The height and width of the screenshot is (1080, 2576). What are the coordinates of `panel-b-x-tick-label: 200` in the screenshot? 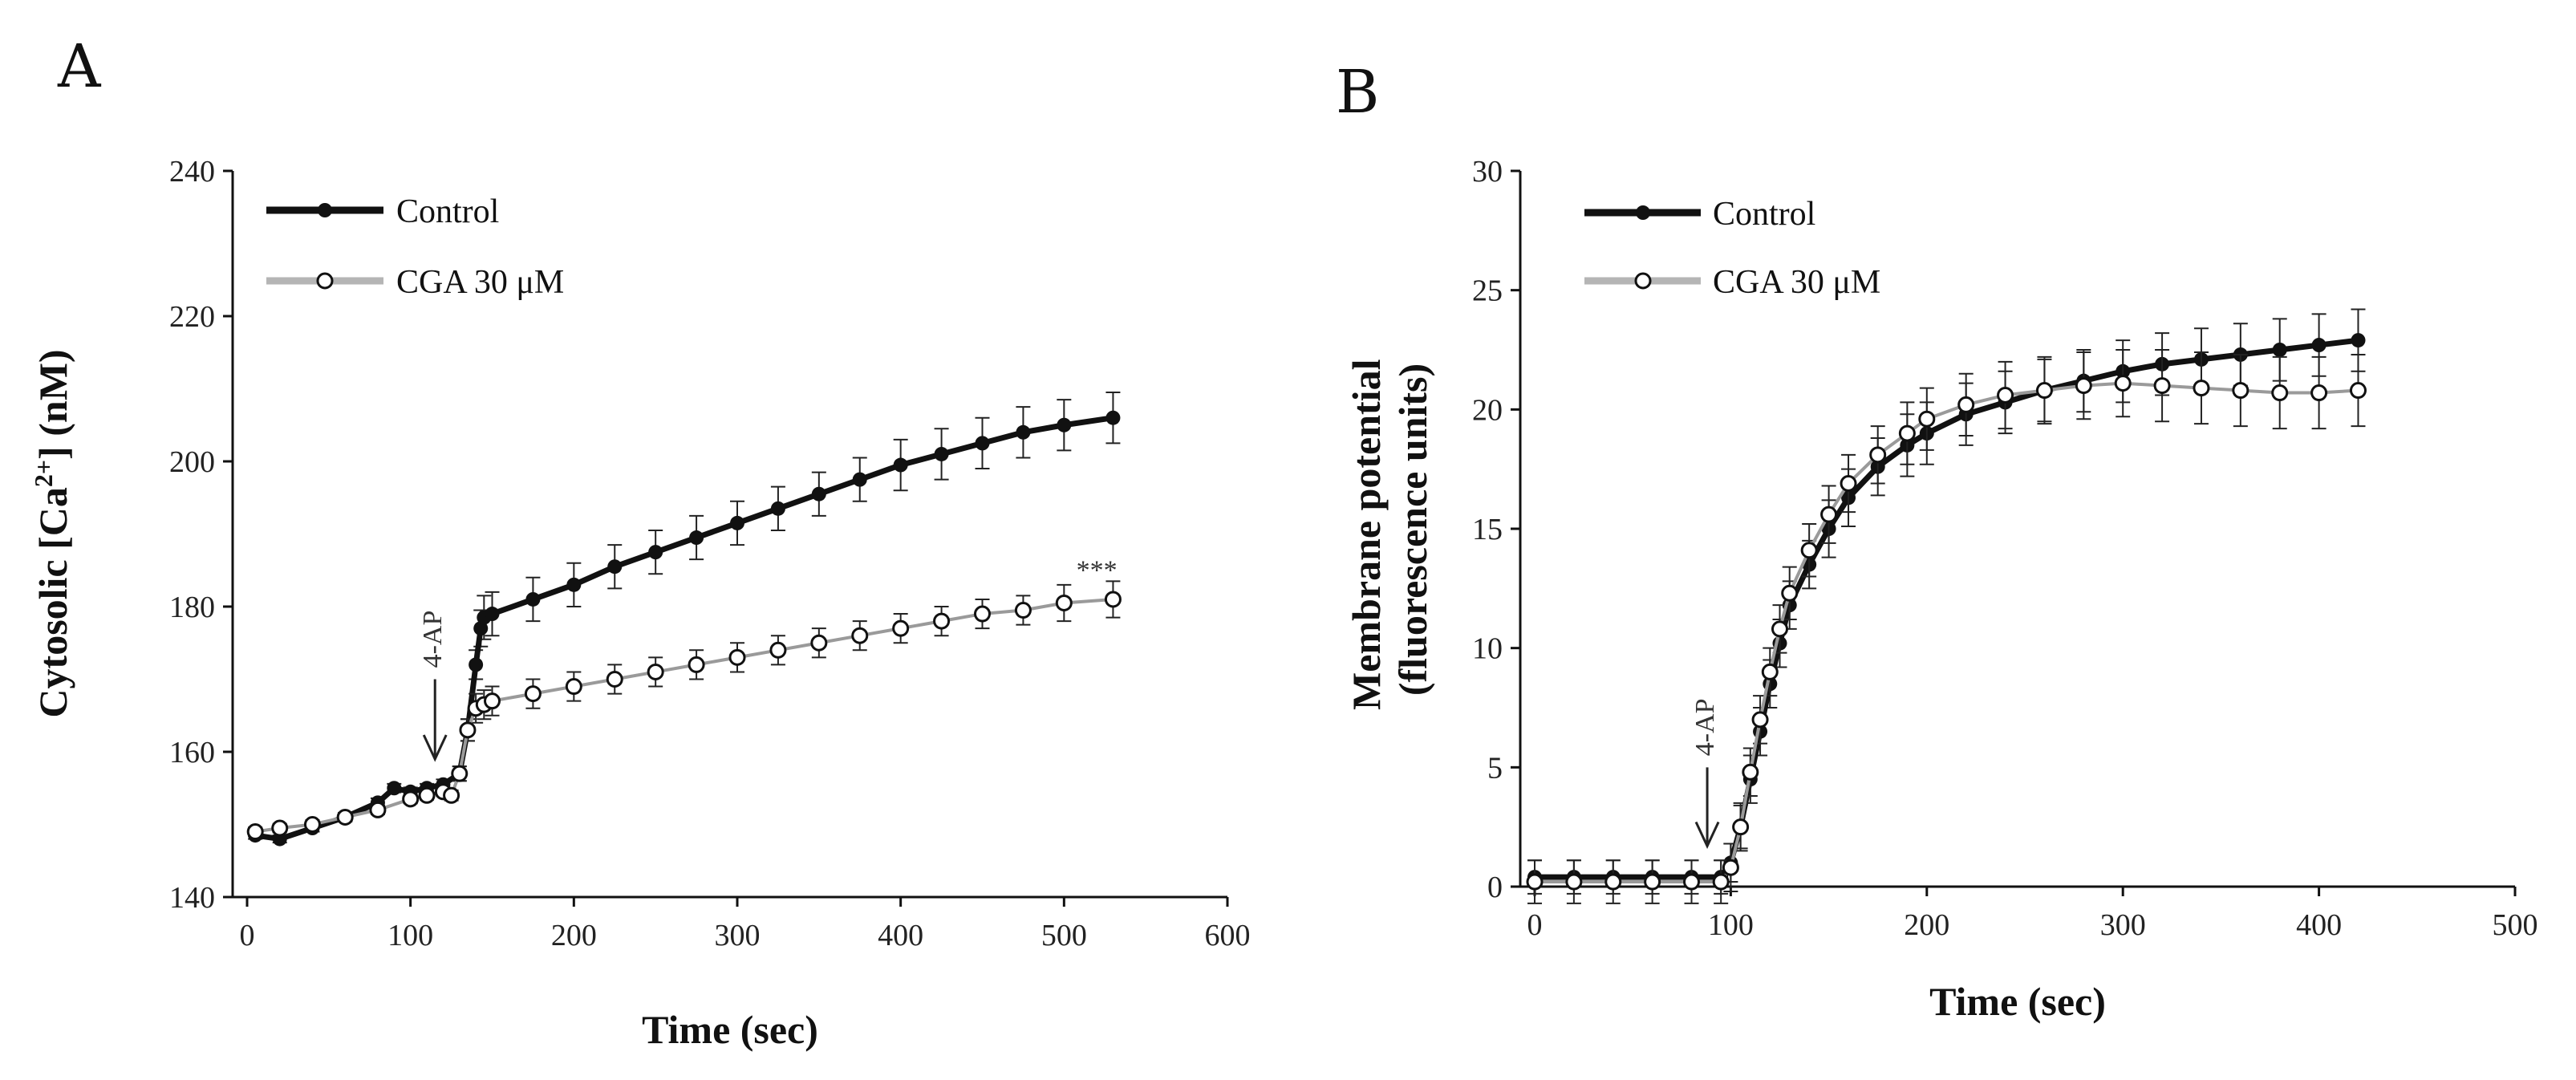 It's located at (1926, 925).